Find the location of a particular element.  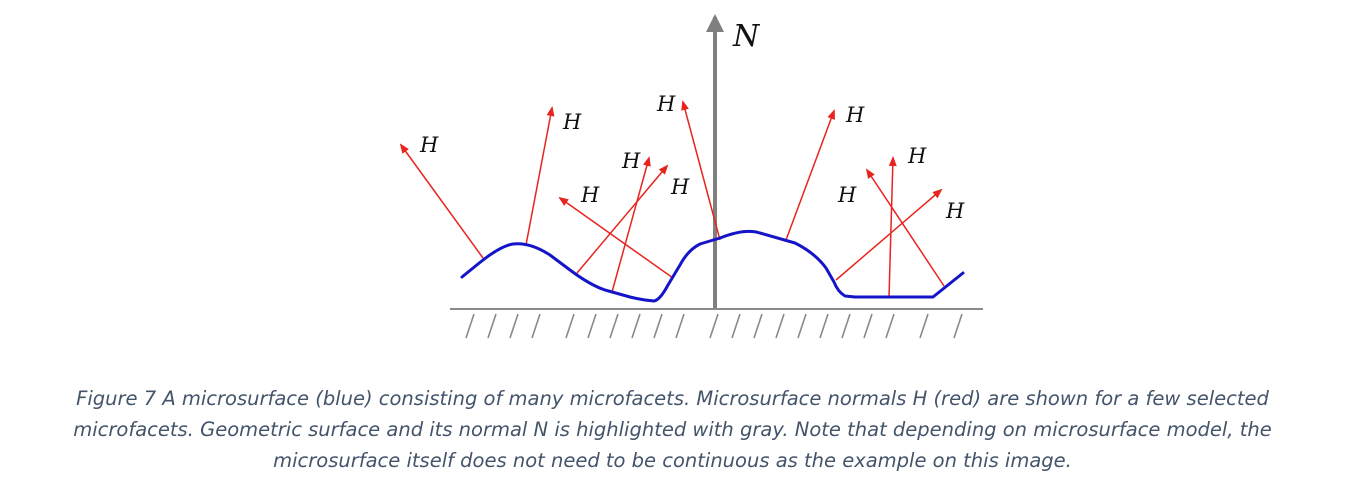

microsurface-curve is located at coordinates (712, 266).